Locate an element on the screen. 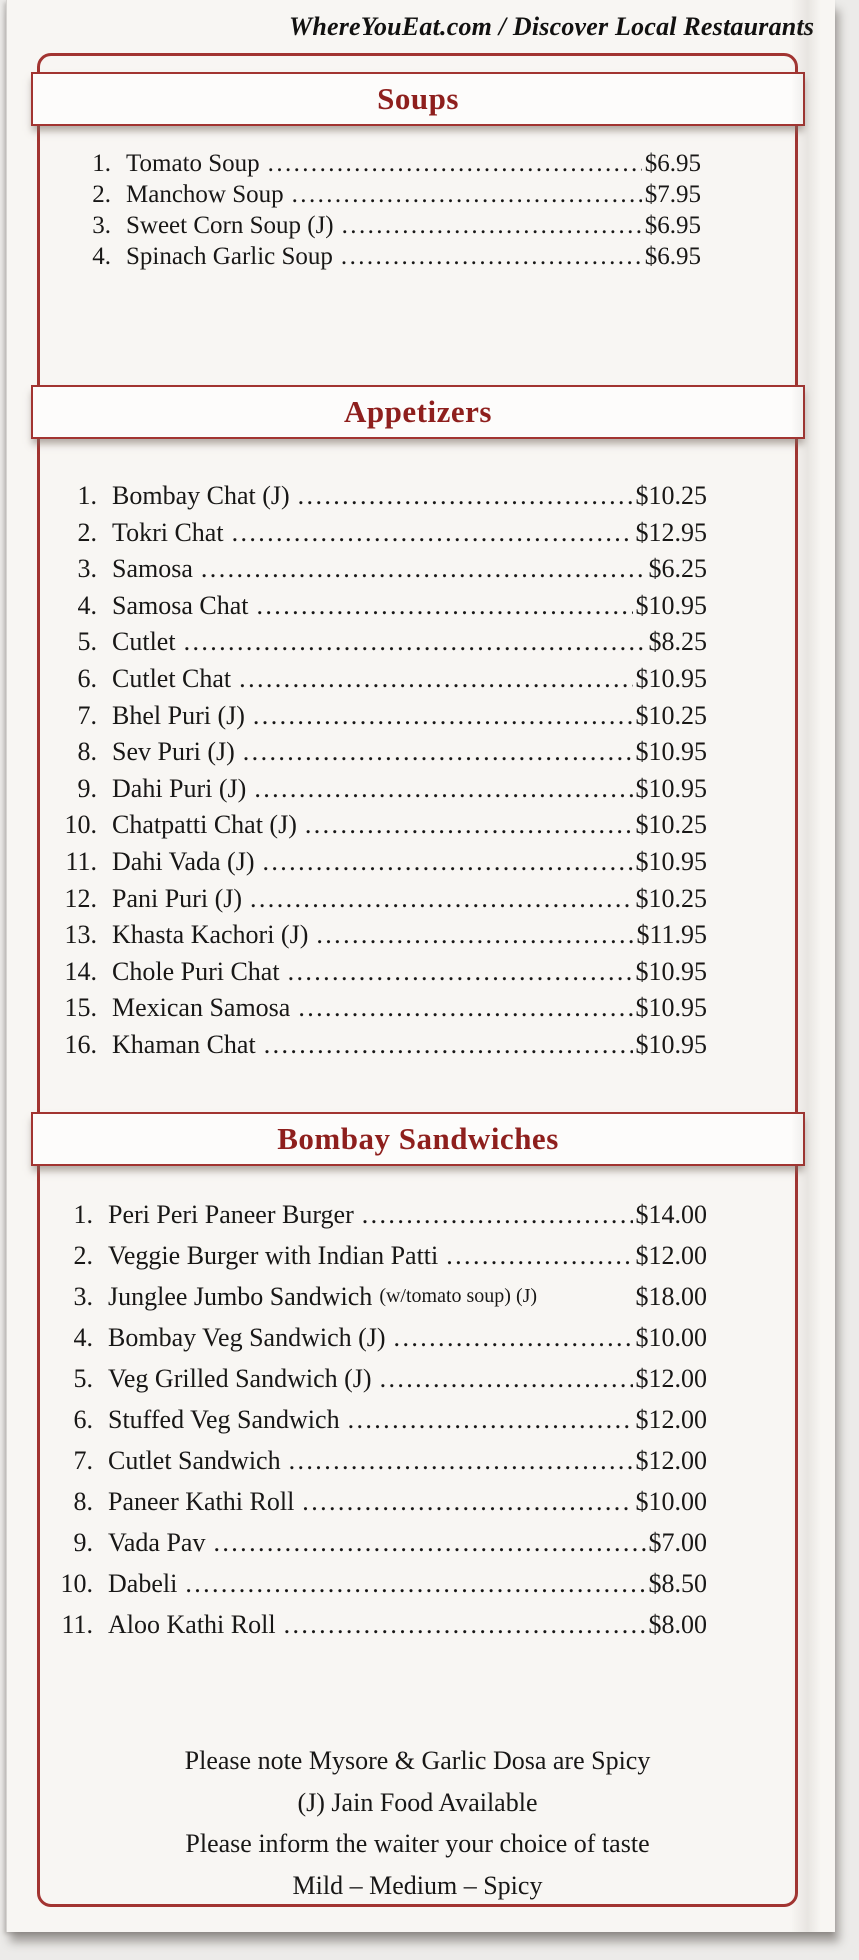 The image size is (859, 1960). section-title-appetizers: Appetizers is located at coordinates (418, 411).